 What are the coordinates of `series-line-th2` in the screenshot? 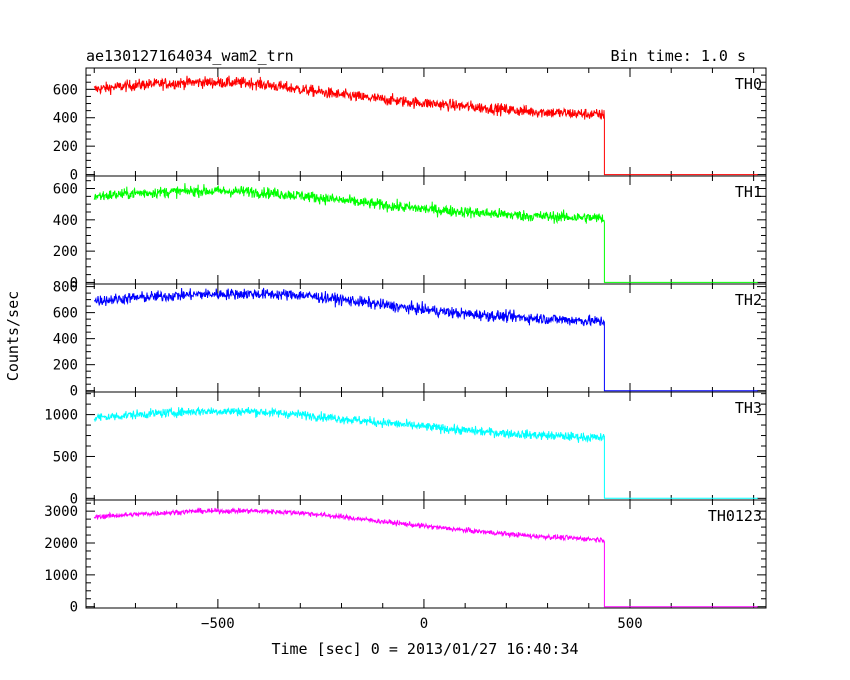 It's located at (426, 339).